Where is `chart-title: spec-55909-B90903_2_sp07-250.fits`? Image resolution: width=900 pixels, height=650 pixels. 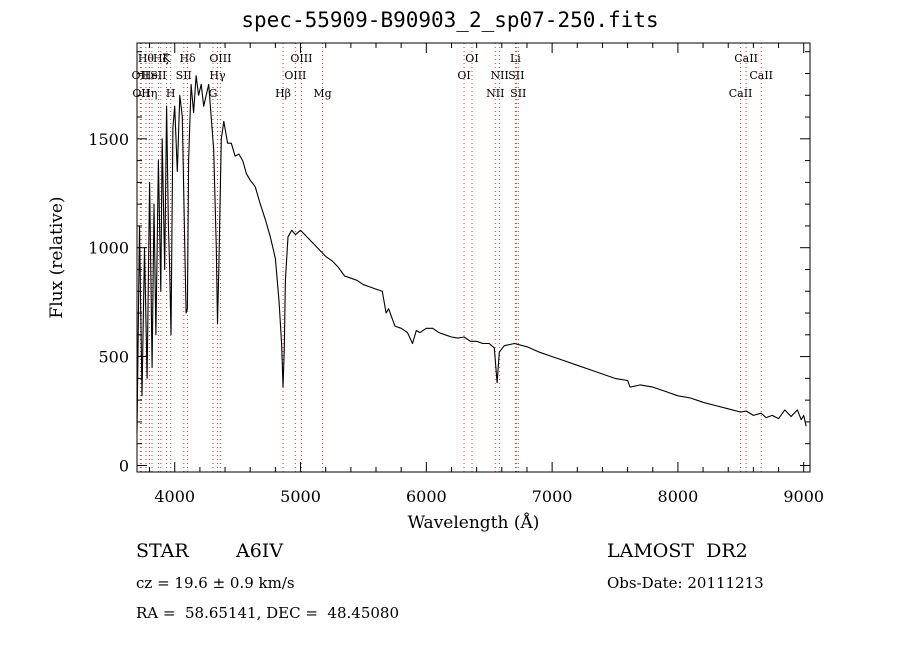 chart-title: spec-55909-B90903_2_sp07-250.fits is located at coordinates (450, 20).